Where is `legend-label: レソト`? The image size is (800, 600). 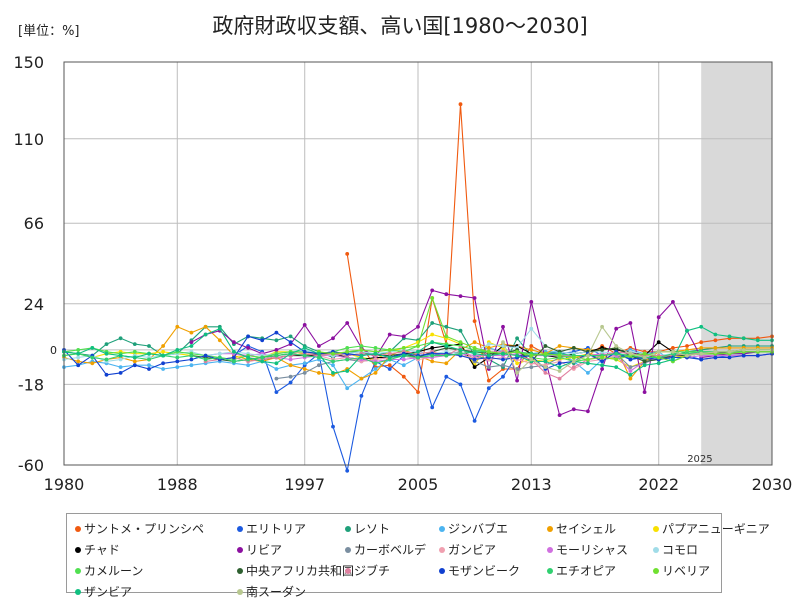 legend-label: レソト is located at coordinates (372, 529).